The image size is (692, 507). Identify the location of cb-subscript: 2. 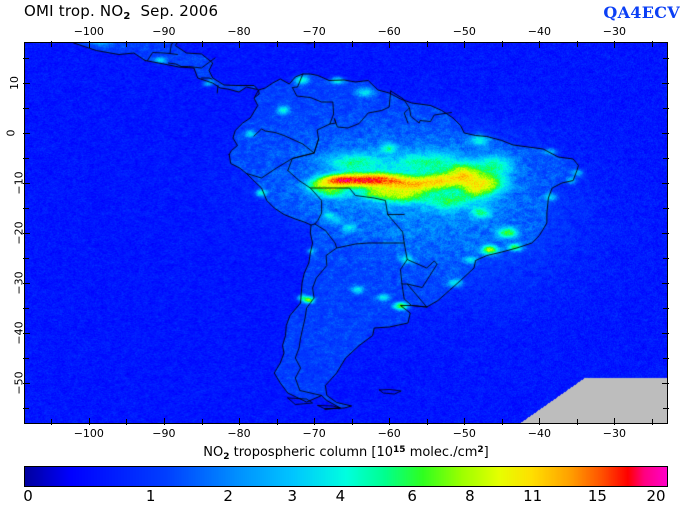
(226, 457).